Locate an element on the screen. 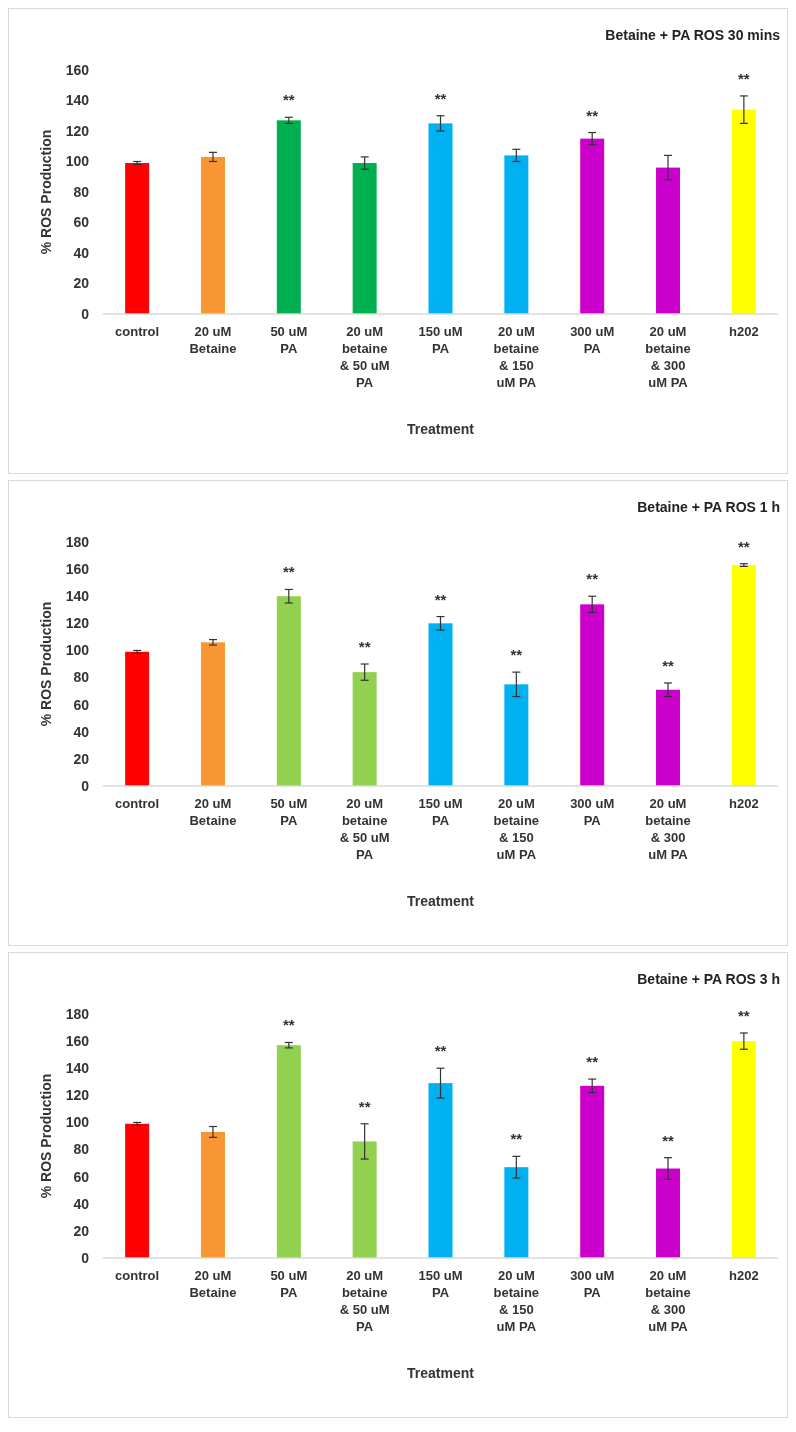 The height and width of the screenshot is (1432, 796). chart-title: Betaine + PA ROS 1 h is located at coordinates (708, 507).